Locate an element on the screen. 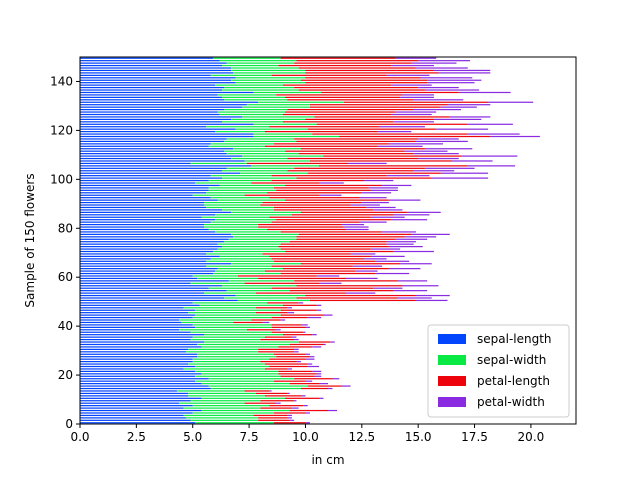  x-tick-label: 12.5 is located at coordinates (361, 437).